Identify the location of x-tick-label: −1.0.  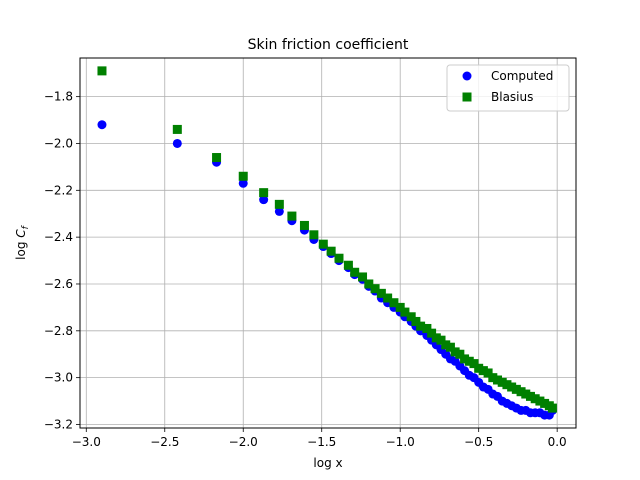
(400, 442).